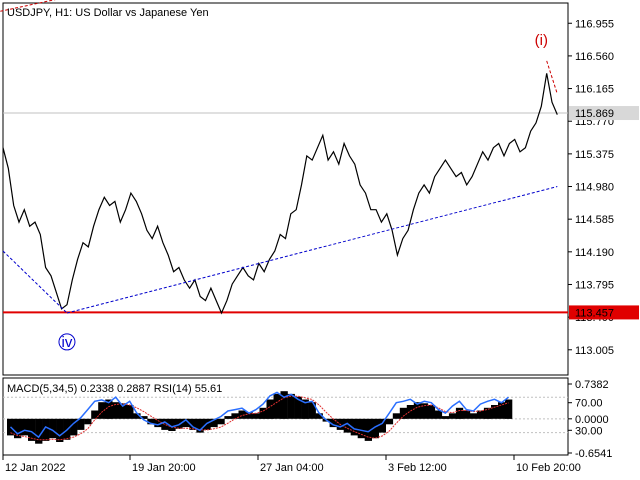  I want to click on price-tick-label: 114.585, so click(594, 220).